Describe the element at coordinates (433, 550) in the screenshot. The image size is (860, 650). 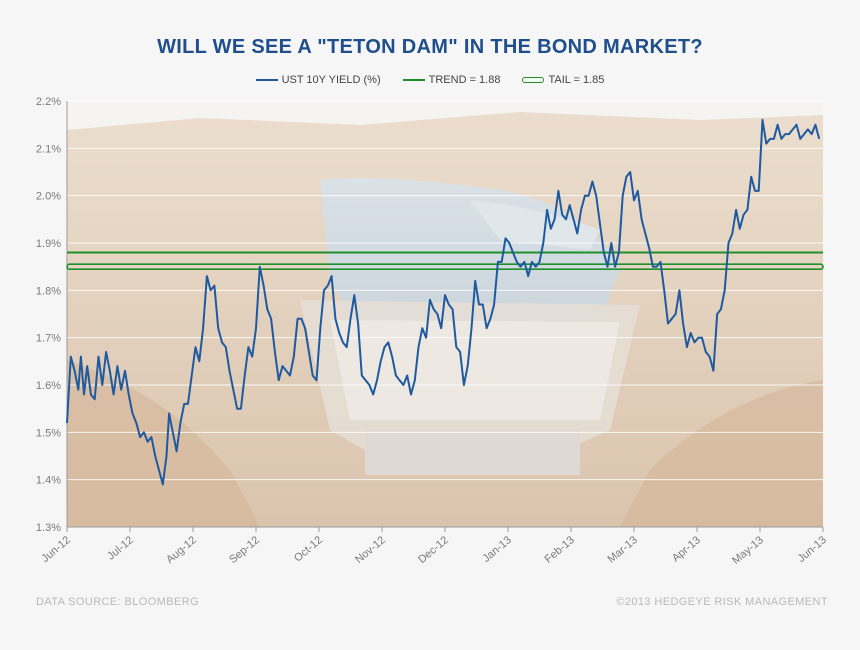
I see `x-tick-label: Dec-12` at that location.